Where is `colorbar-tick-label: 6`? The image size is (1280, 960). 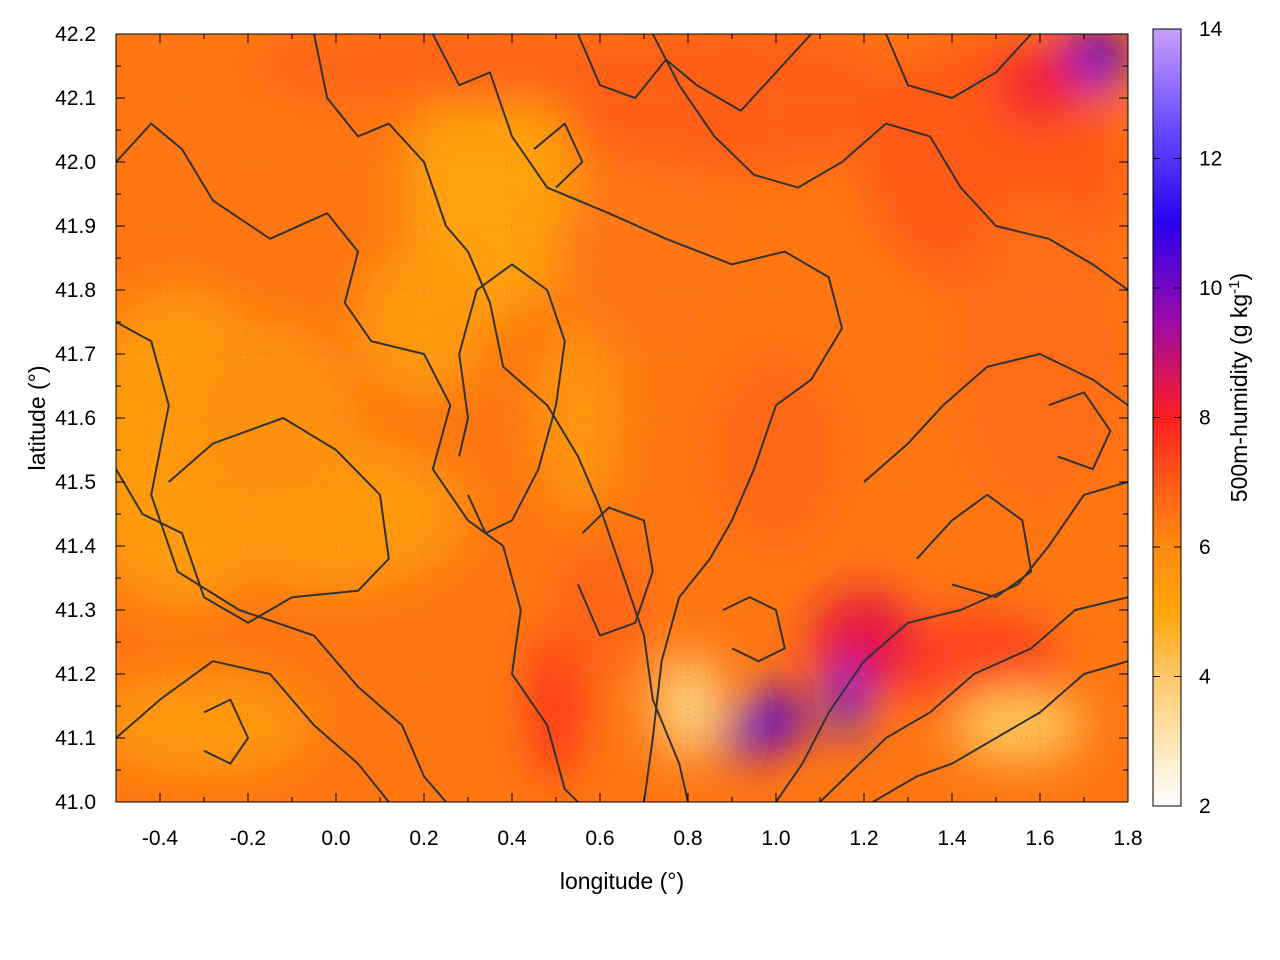
colorbar-tick-label: 6 is located at coordinates (1205, 547).